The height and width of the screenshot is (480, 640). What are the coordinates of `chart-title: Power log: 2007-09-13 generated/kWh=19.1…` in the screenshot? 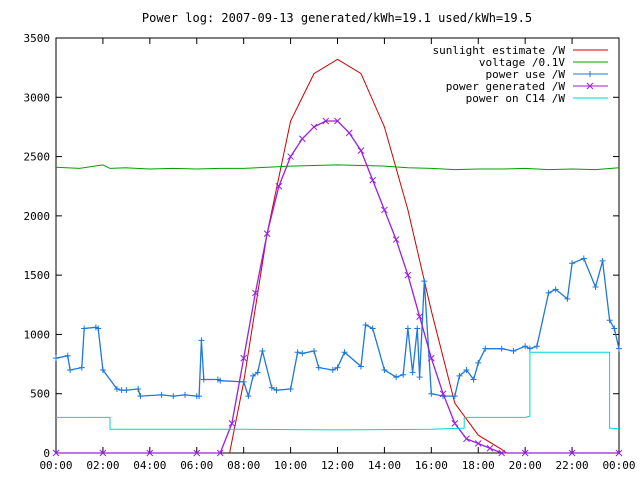 It's located at (337, 18).